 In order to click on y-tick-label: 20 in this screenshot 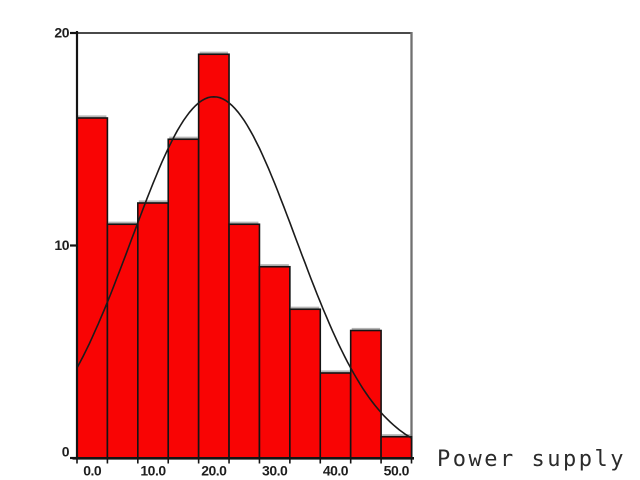, I will do `click(61, 33)`.